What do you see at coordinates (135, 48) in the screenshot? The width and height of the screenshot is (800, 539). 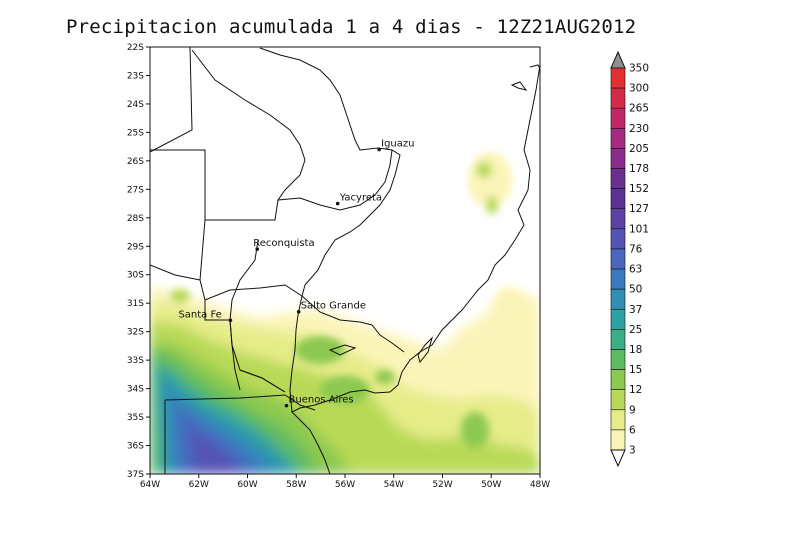 I see `lat-tick-label: 22S` at bounding box center [135, 48].